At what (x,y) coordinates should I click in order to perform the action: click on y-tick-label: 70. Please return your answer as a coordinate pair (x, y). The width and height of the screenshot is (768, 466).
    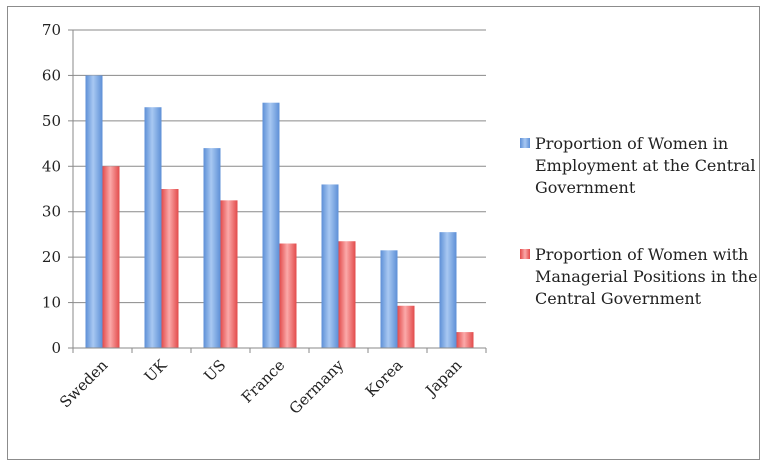
    Looking at the image, I should click on (51, 30).